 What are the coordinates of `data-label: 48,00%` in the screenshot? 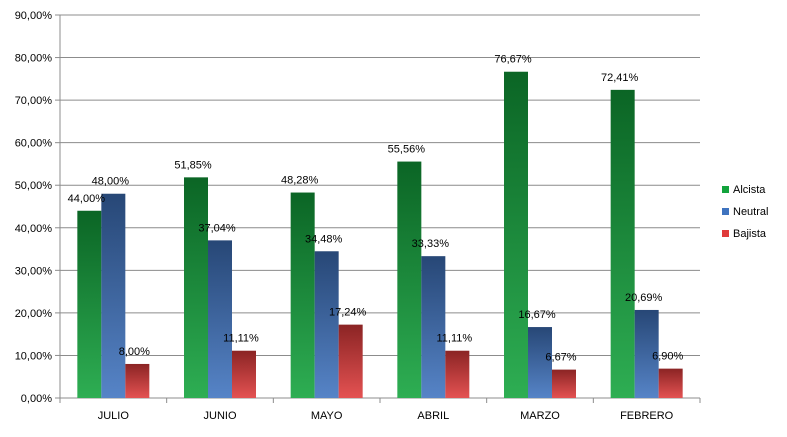 It's located at (111, 182).